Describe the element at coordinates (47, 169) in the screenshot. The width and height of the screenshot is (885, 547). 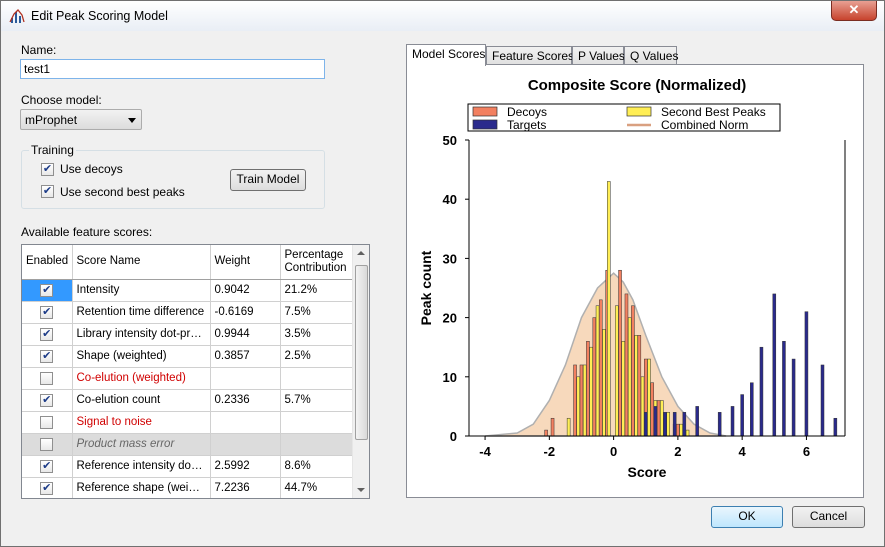
I see `use-decoys-checkbox: ✔` at that location.